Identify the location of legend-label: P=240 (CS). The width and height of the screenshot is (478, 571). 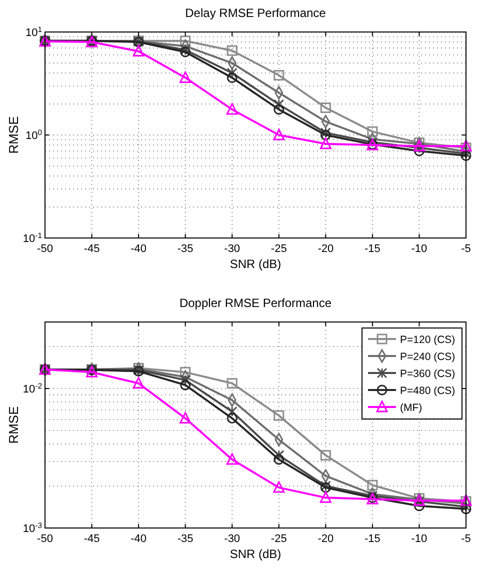
(428, 357).